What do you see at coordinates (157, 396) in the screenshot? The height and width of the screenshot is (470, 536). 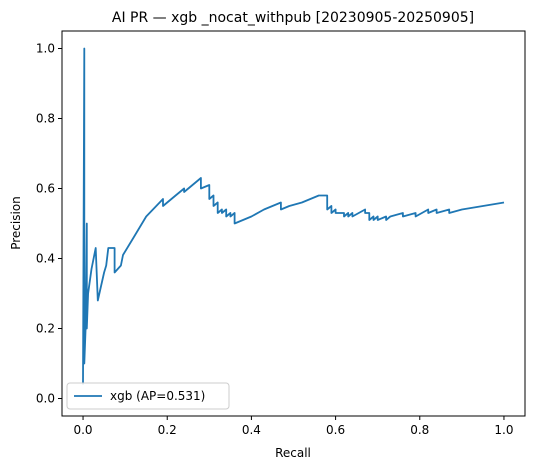 I see `legend-label: xgb (AP=0.531)` at bounding box center [157, 396].